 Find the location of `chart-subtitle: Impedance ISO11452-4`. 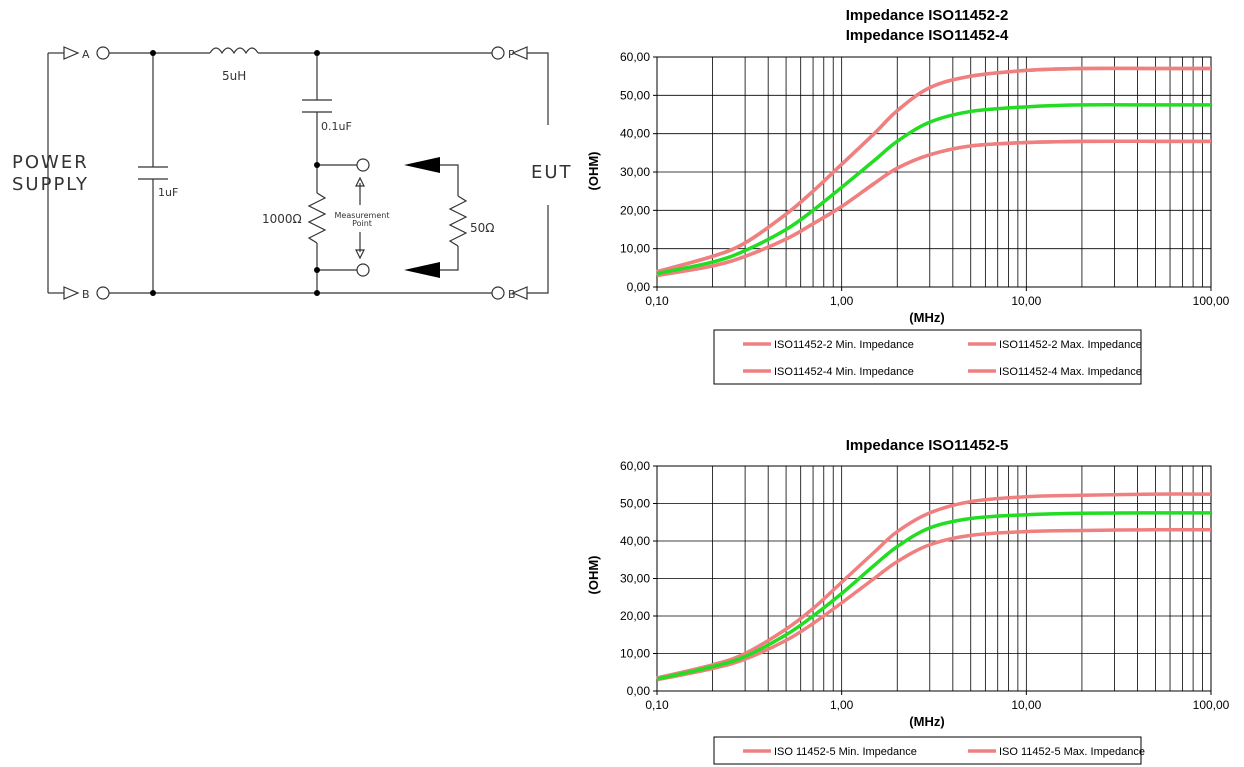

chart-subtitle: Impedance ISO11452-4 is located at coordinates (927, 35).